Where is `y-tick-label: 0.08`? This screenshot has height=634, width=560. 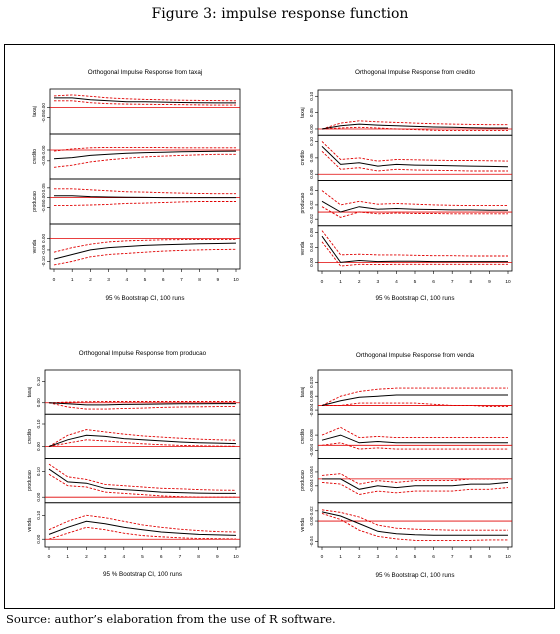
y-tick-label: 0.08 is located at coordinates (311, 232).